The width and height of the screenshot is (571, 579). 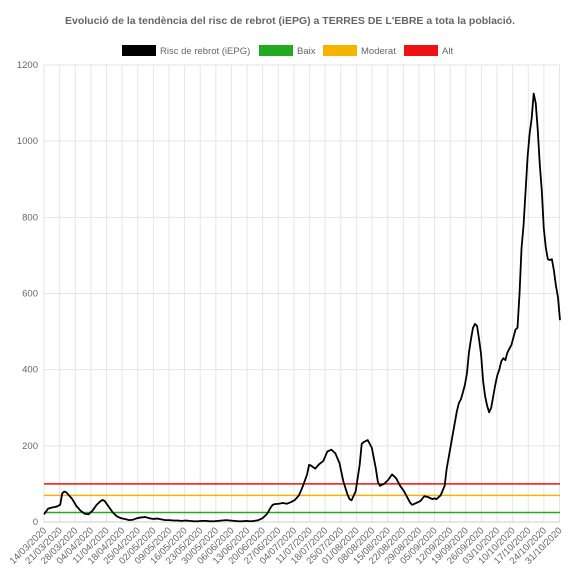 I want to click on y-tick-label: 0, so click(x=35, y=522).